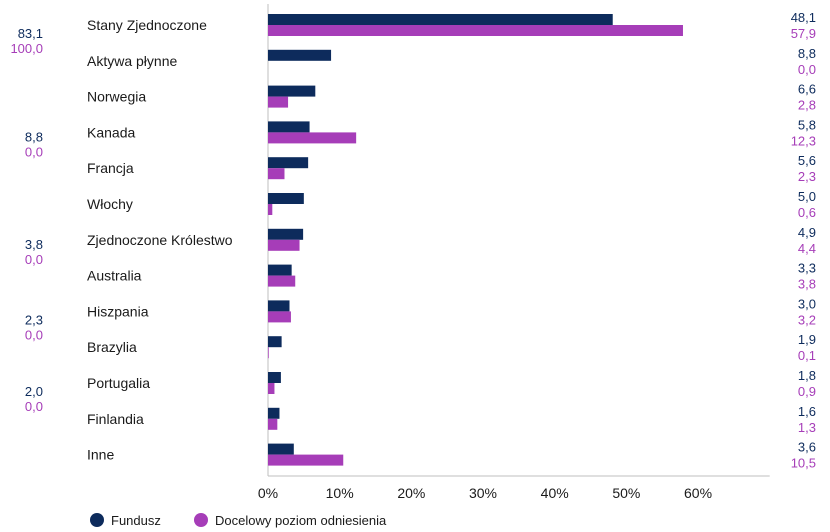 This screenshot has width=830, height=532. Describe the element at coordinates (100, 455) in the screenshot. I see `category-label: Inne` at that location.